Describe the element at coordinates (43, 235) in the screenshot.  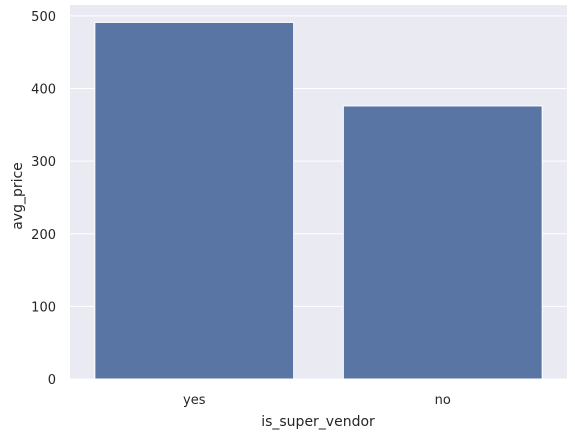
I see `y-tick-label: 200` at that location.